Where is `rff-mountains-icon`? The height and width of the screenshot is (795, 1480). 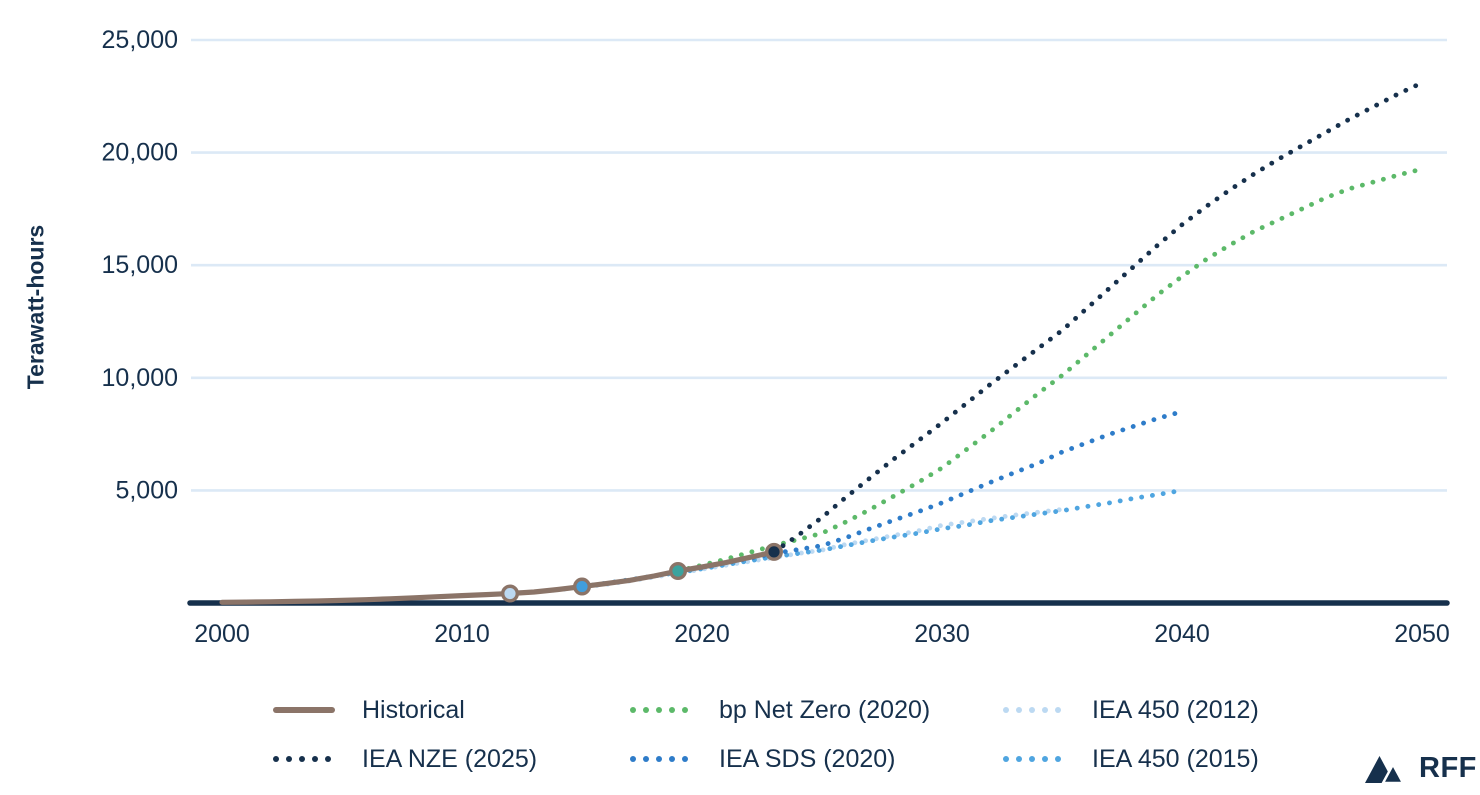
rff-mountains-icon is located at coordinates (1385, 769).